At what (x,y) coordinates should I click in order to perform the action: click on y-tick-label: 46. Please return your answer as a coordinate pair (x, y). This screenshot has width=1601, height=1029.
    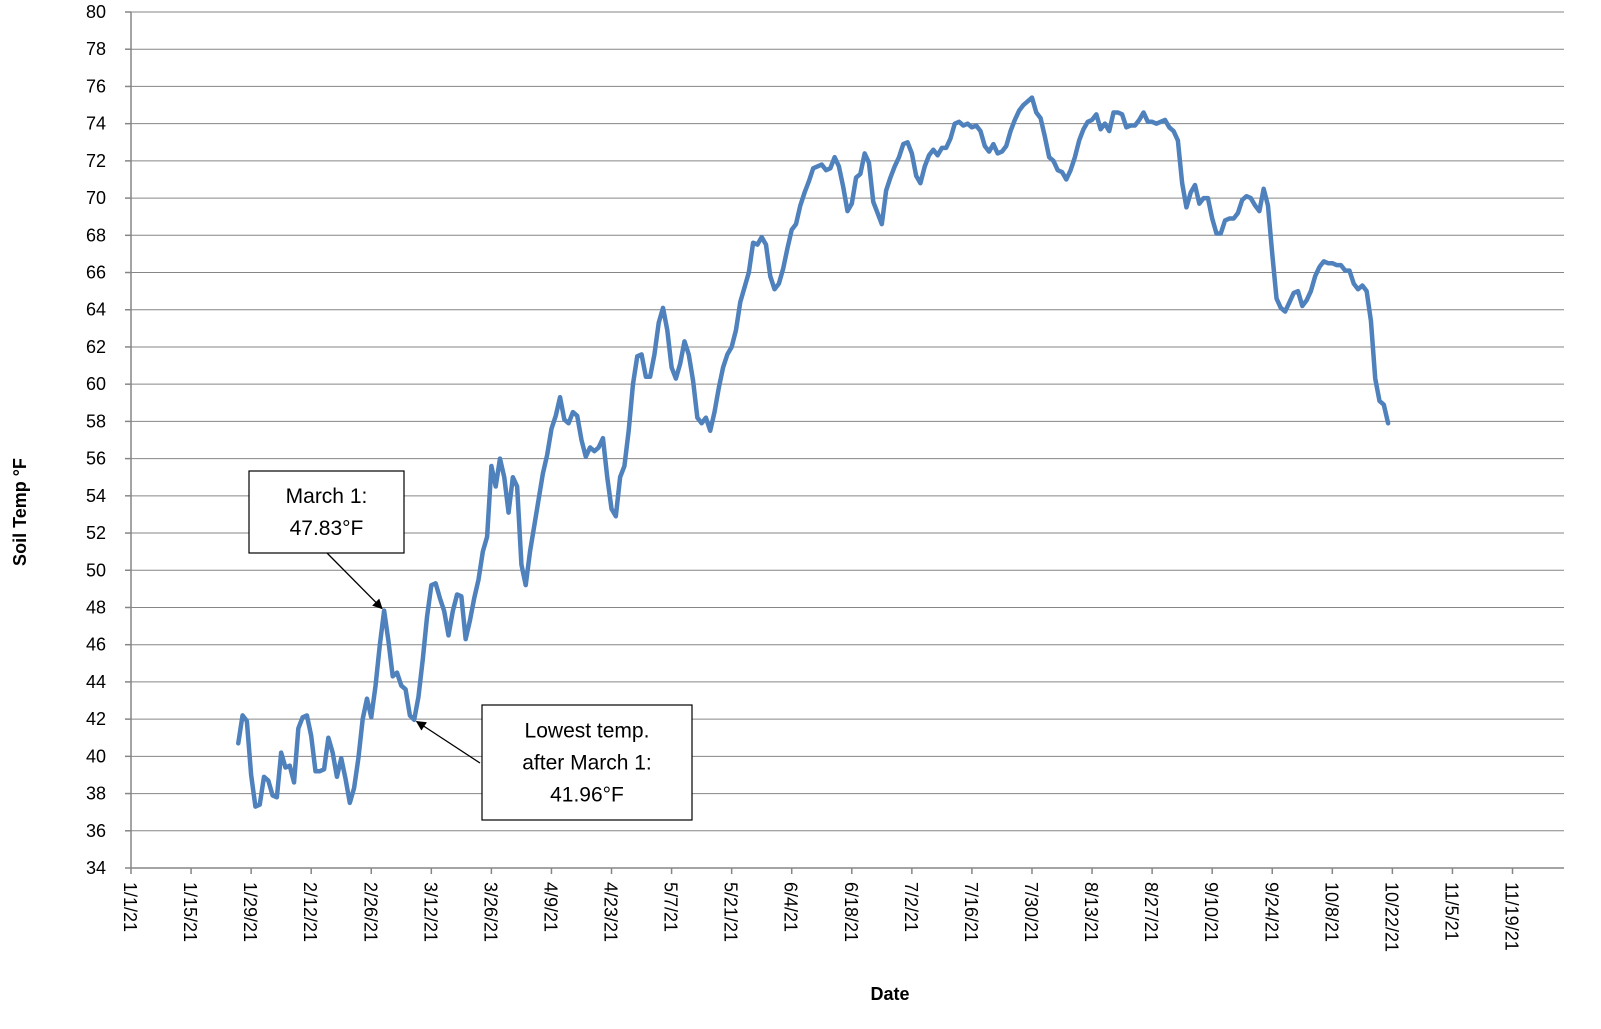
    Looking at the image, I should click on (96, 645).